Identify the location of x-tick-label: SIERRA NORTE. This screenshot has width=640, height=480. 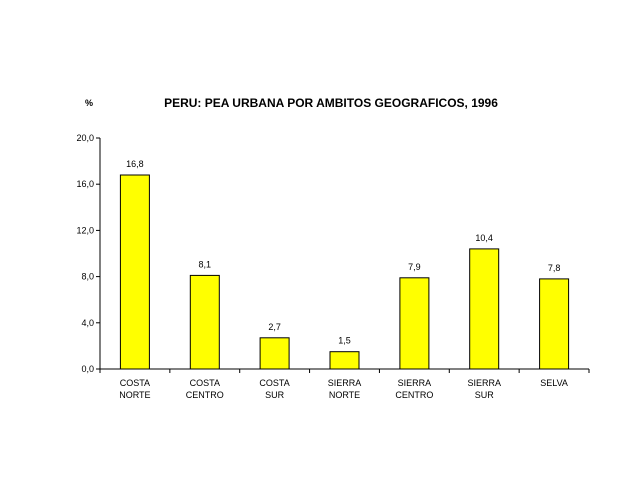
(345, 389).